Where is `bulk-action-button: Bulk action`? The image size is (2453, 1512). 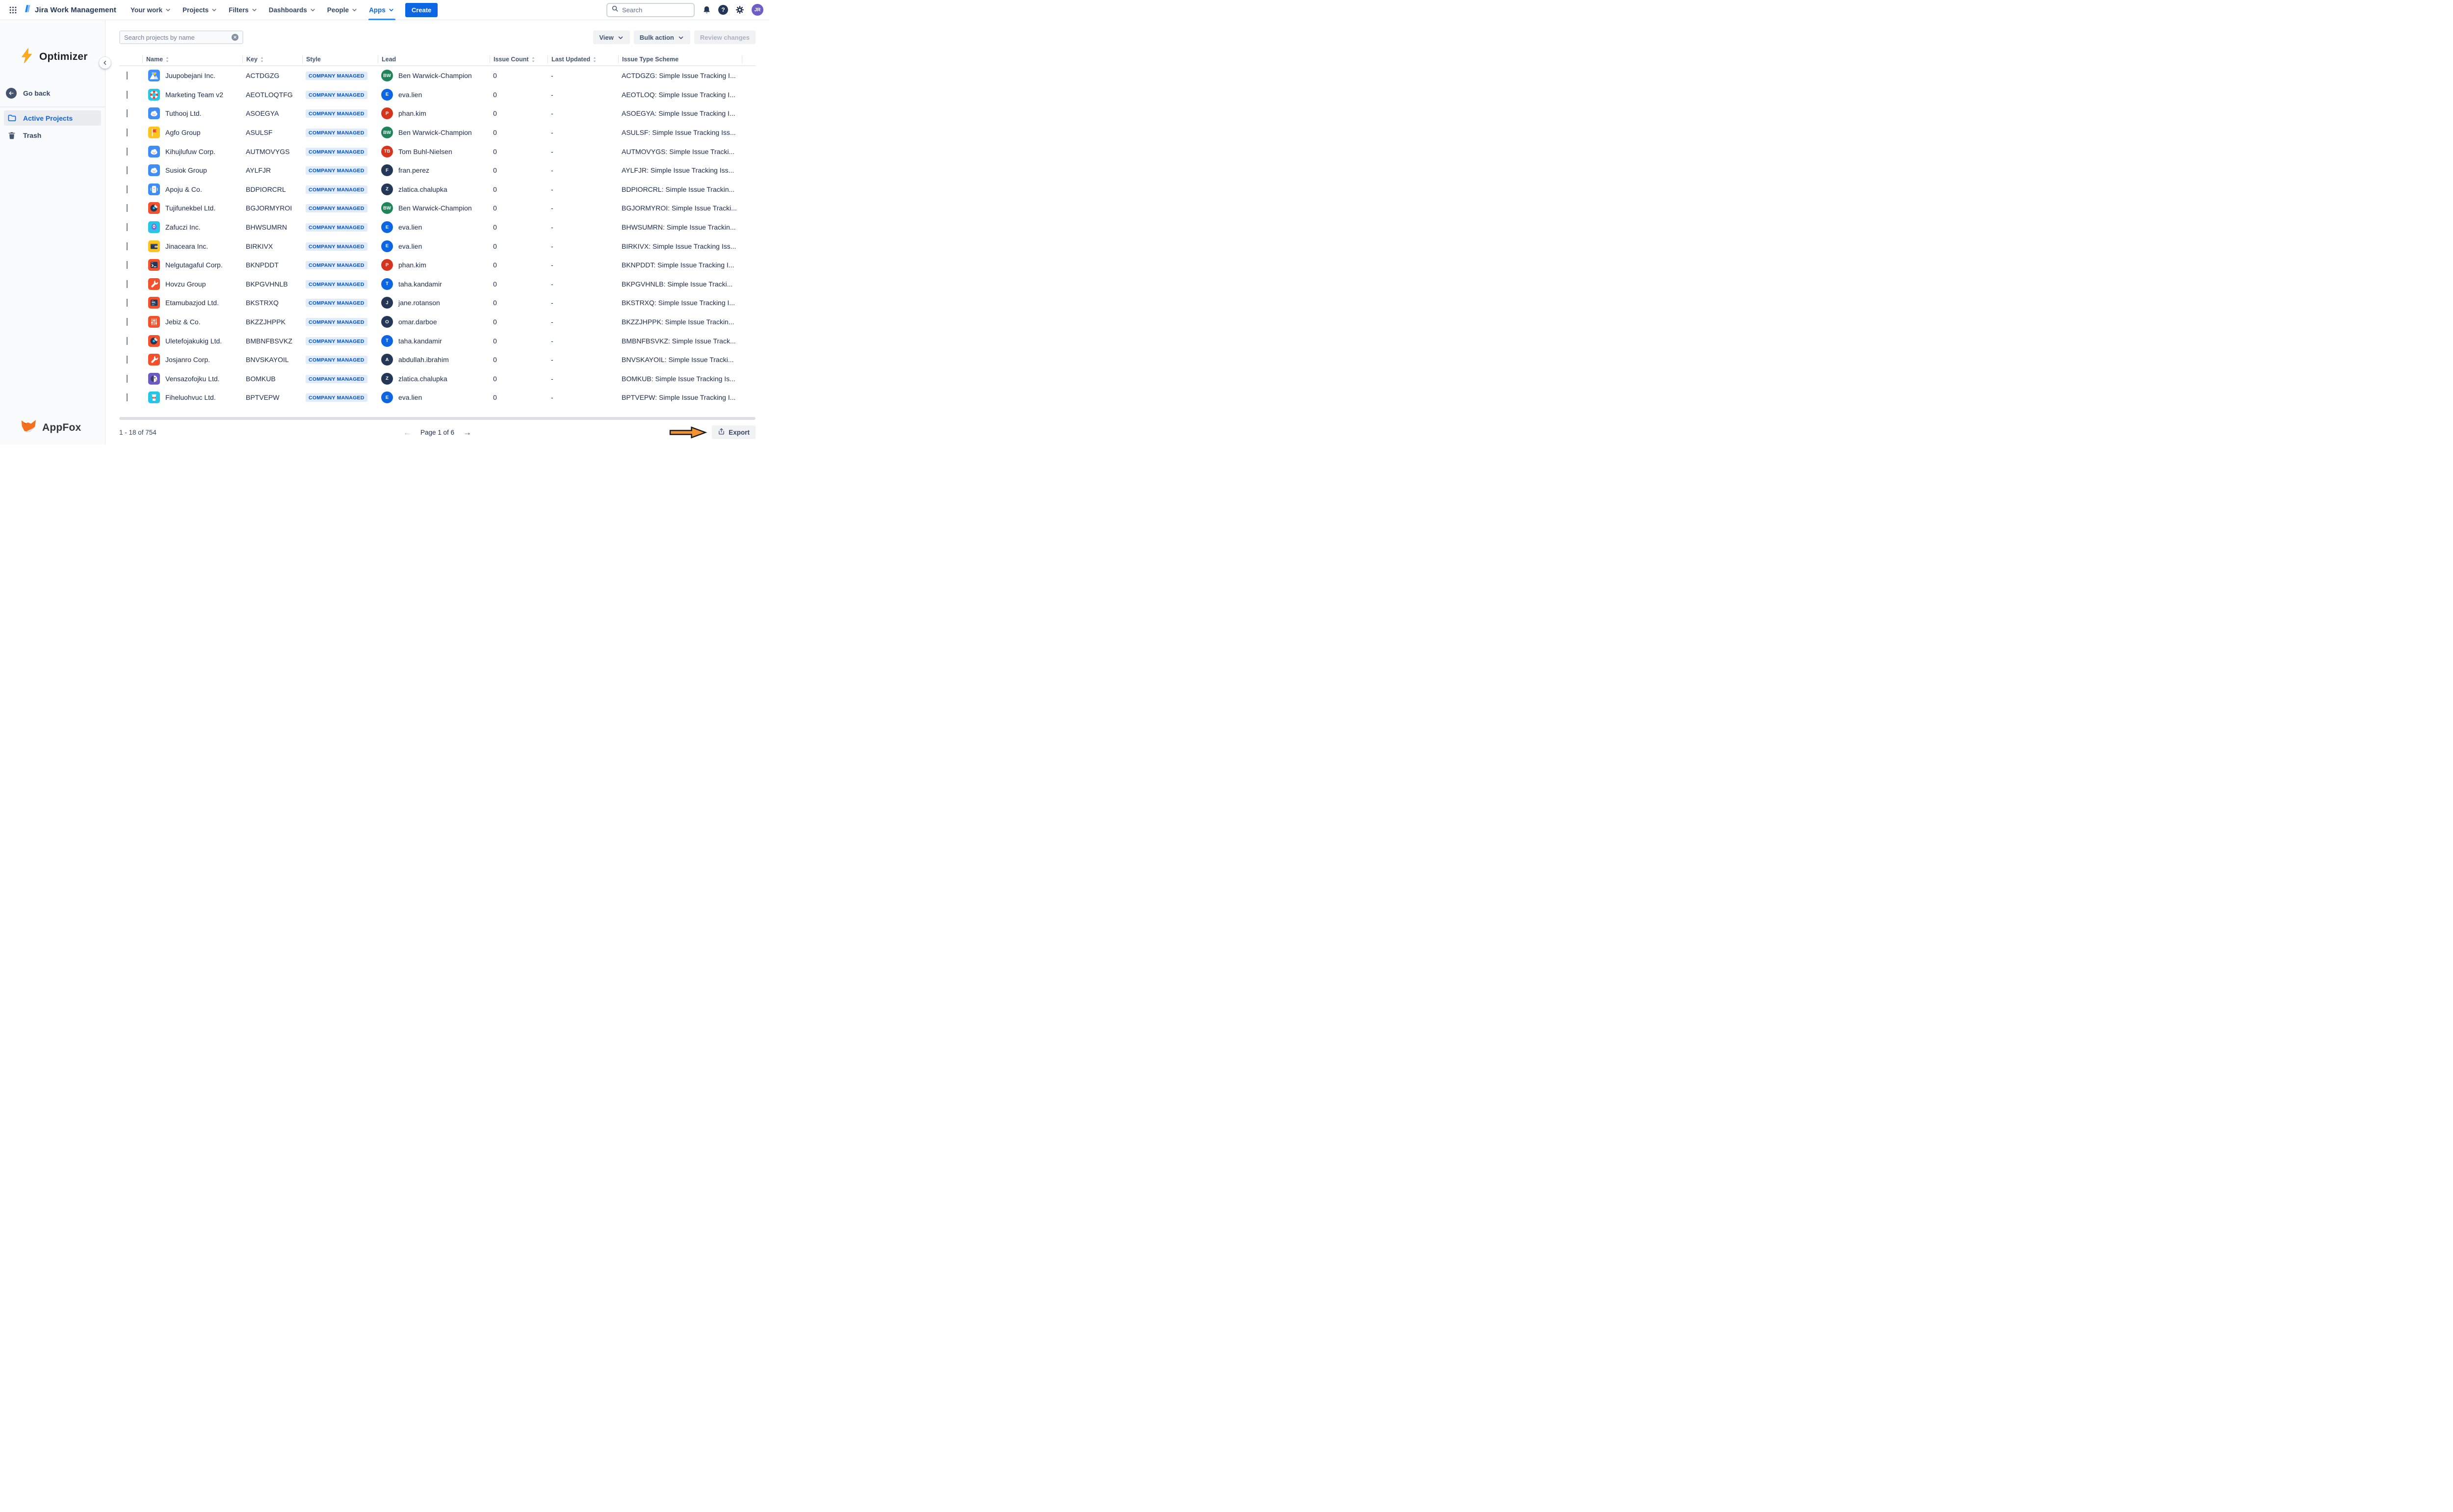 bulk-action-button: Bulk action is located at coordinates (661, 37).